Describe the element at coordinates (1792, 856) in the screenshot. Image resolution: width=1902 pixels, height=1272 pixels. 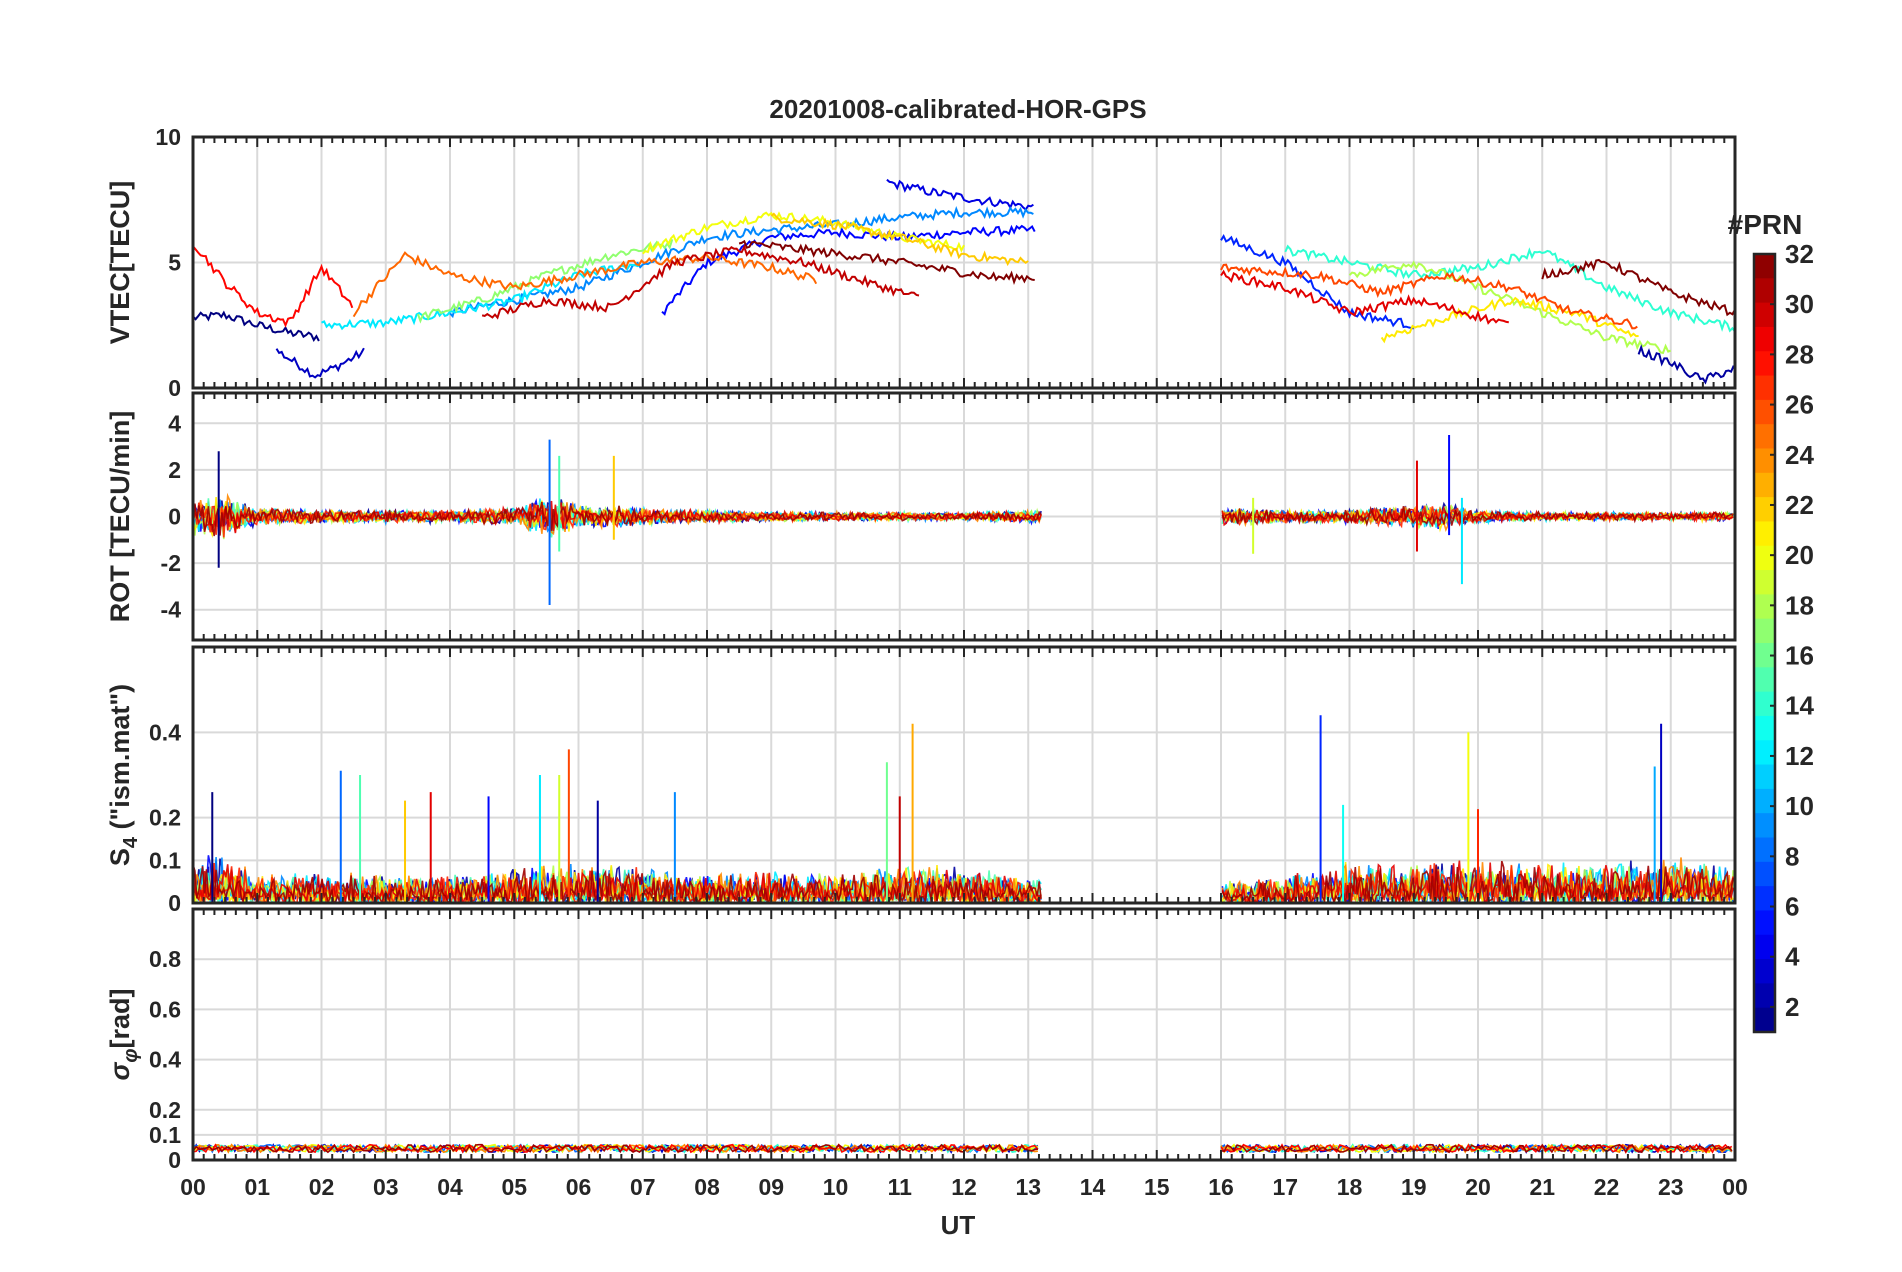
I see `colorbar-tick-label: 8` at that location.